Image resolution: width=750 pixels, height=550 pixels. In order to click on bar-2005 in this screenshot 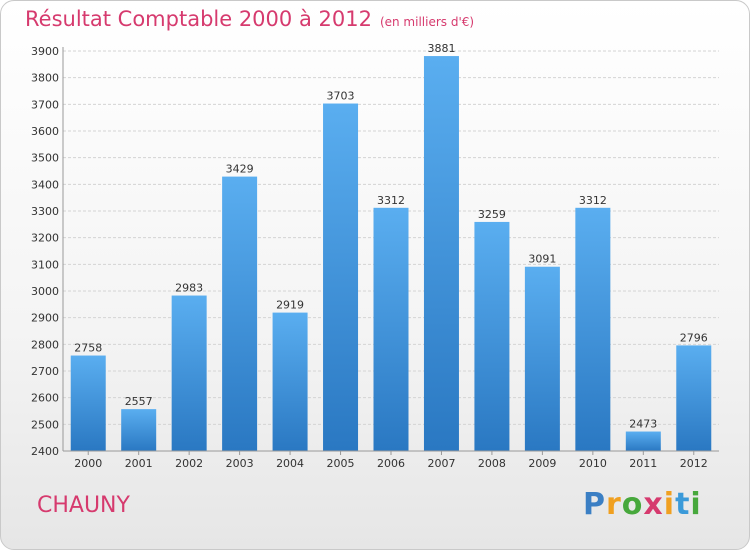, I will do `click(341, 277)`.